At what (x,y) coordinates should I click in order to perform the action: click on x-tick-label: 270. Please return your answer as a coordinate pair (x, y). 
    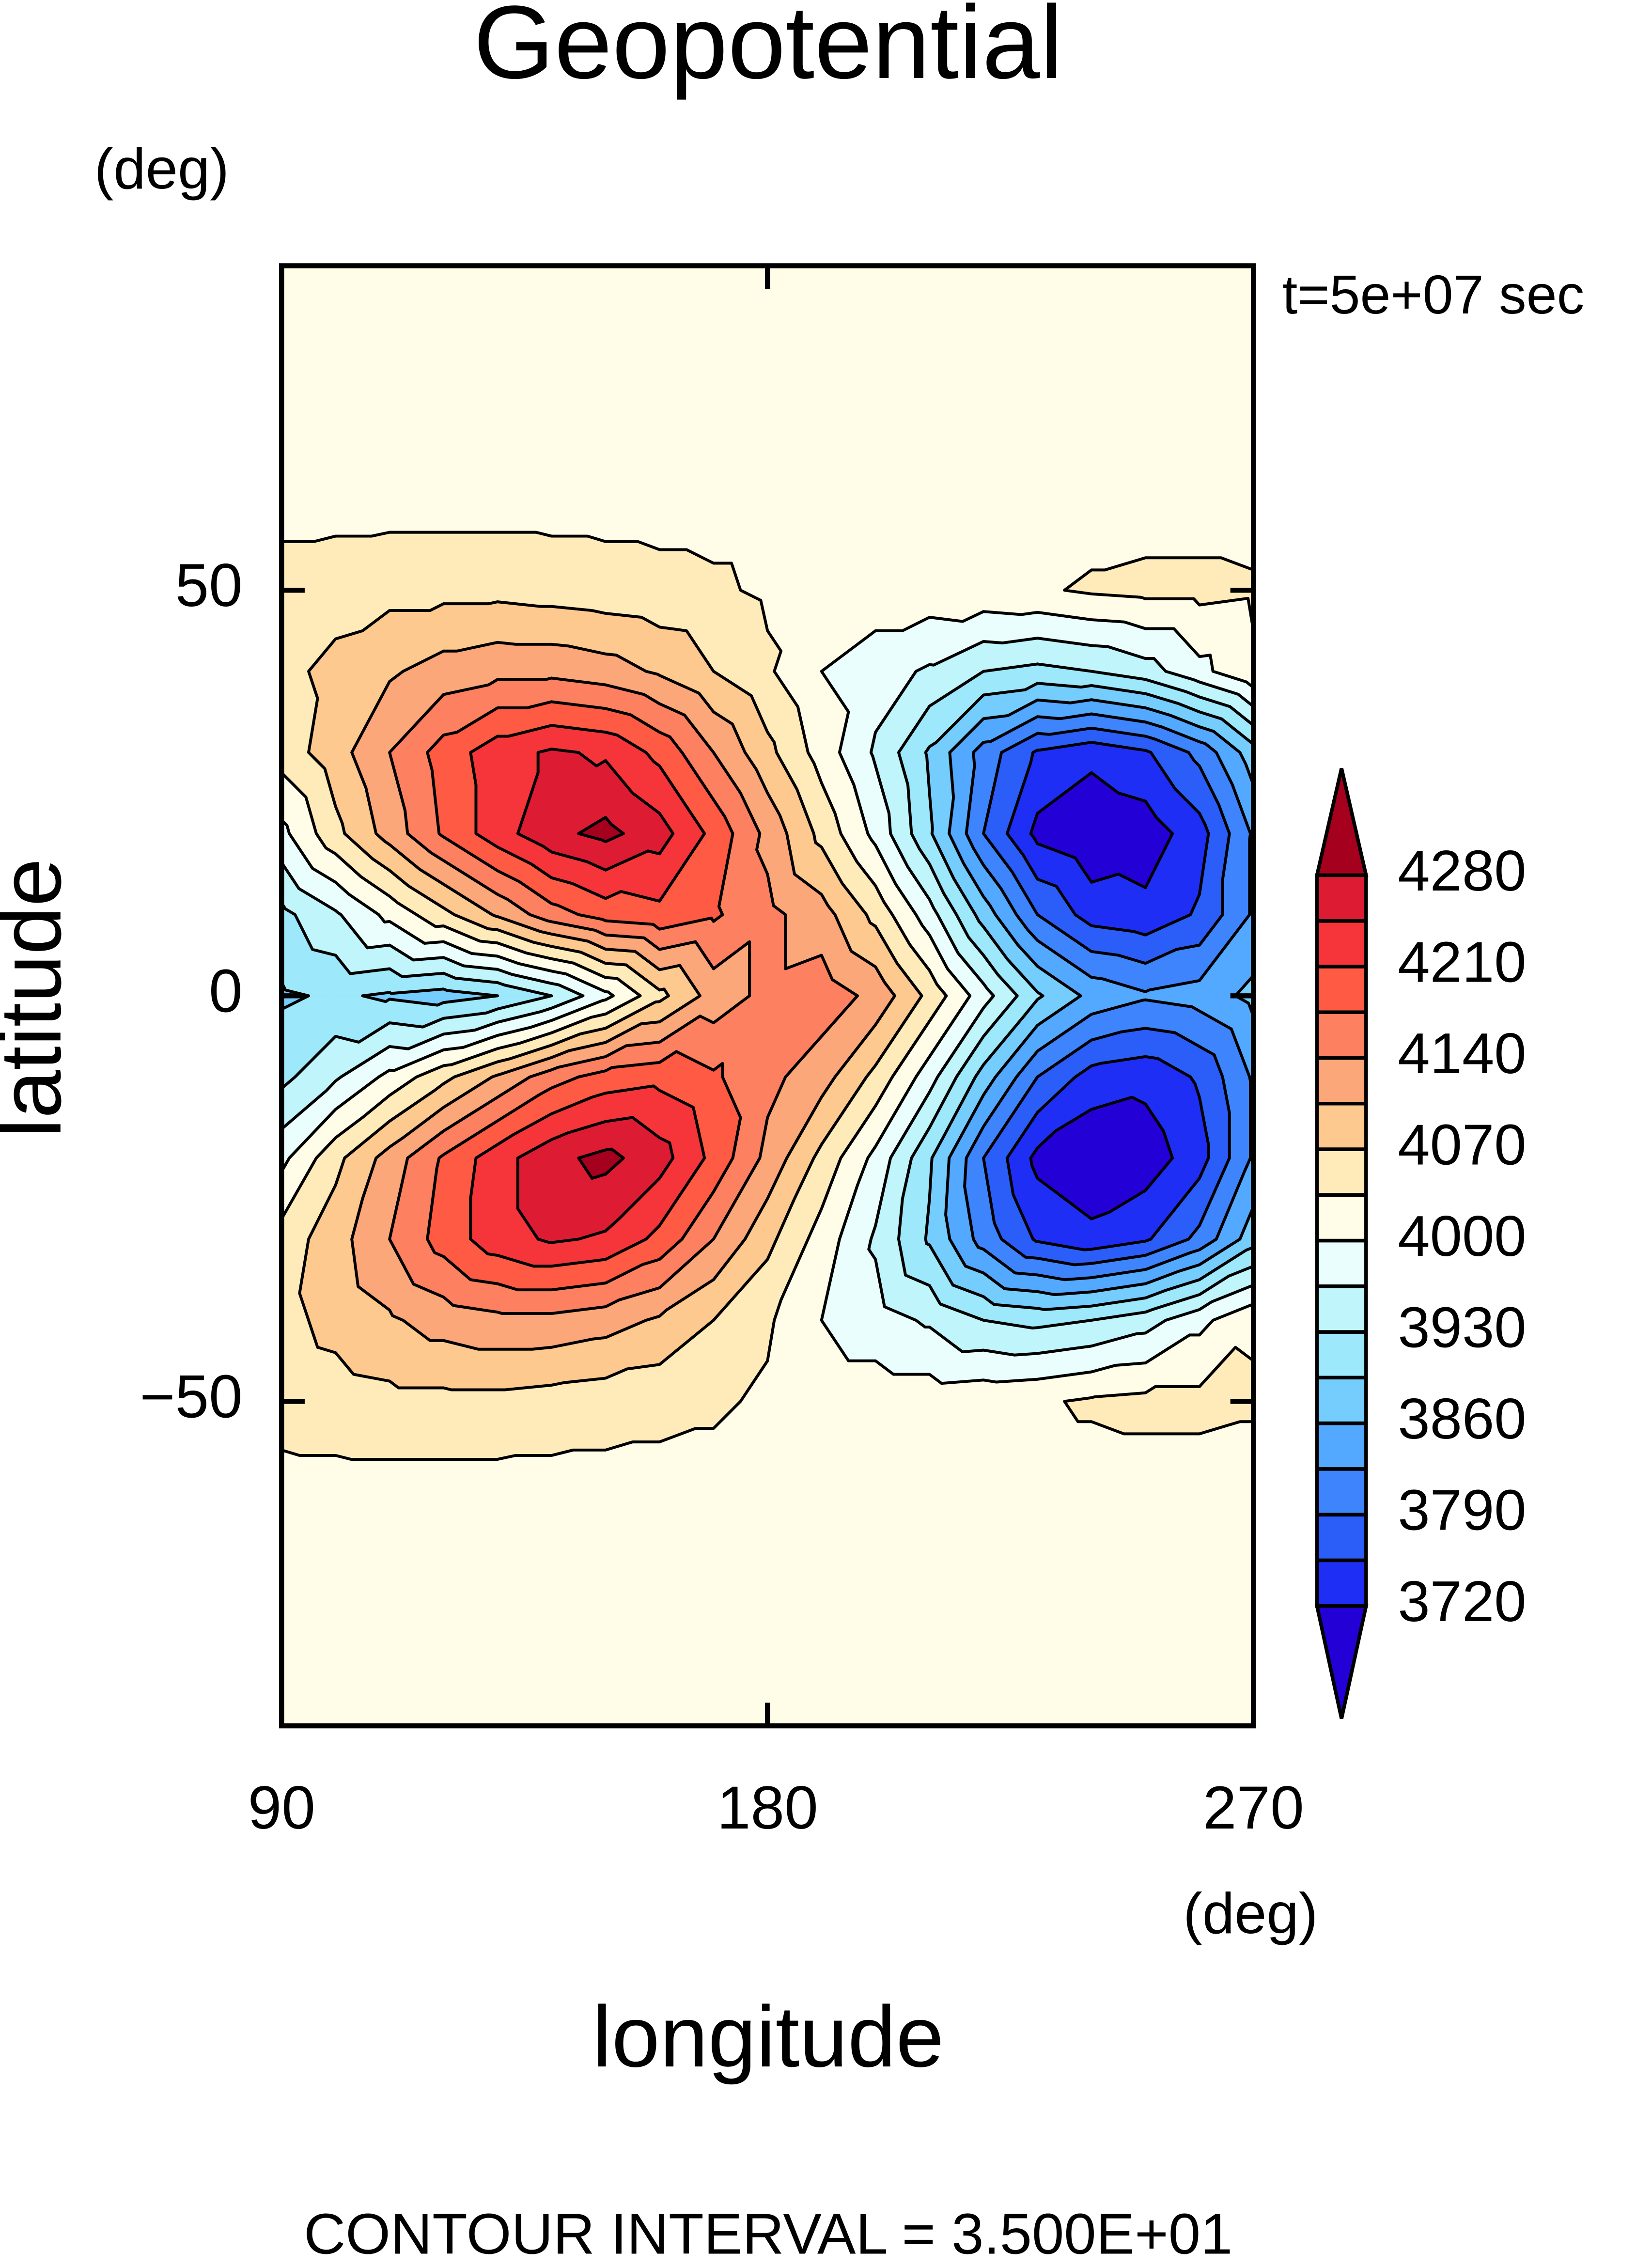
    Looking at the image, I should click on (1253, 1808).